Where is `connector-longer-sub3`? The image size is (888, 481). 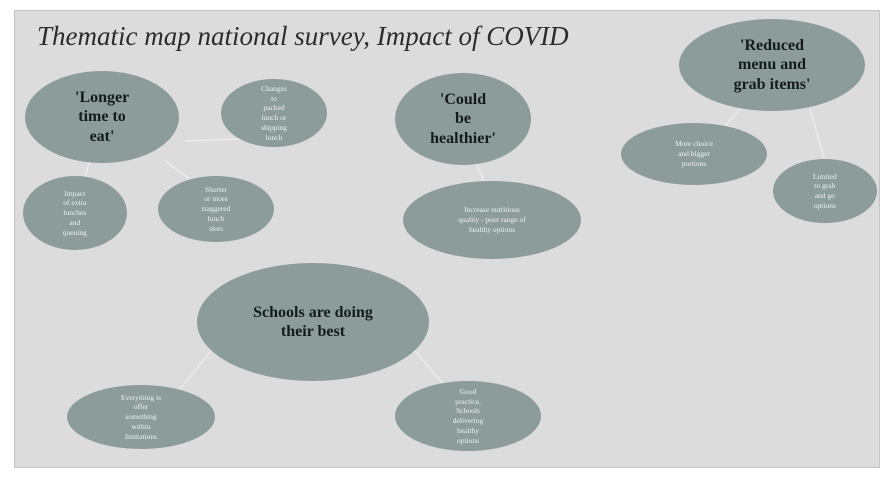 connector-longer-sub3 is located at coordinates (212, 140).